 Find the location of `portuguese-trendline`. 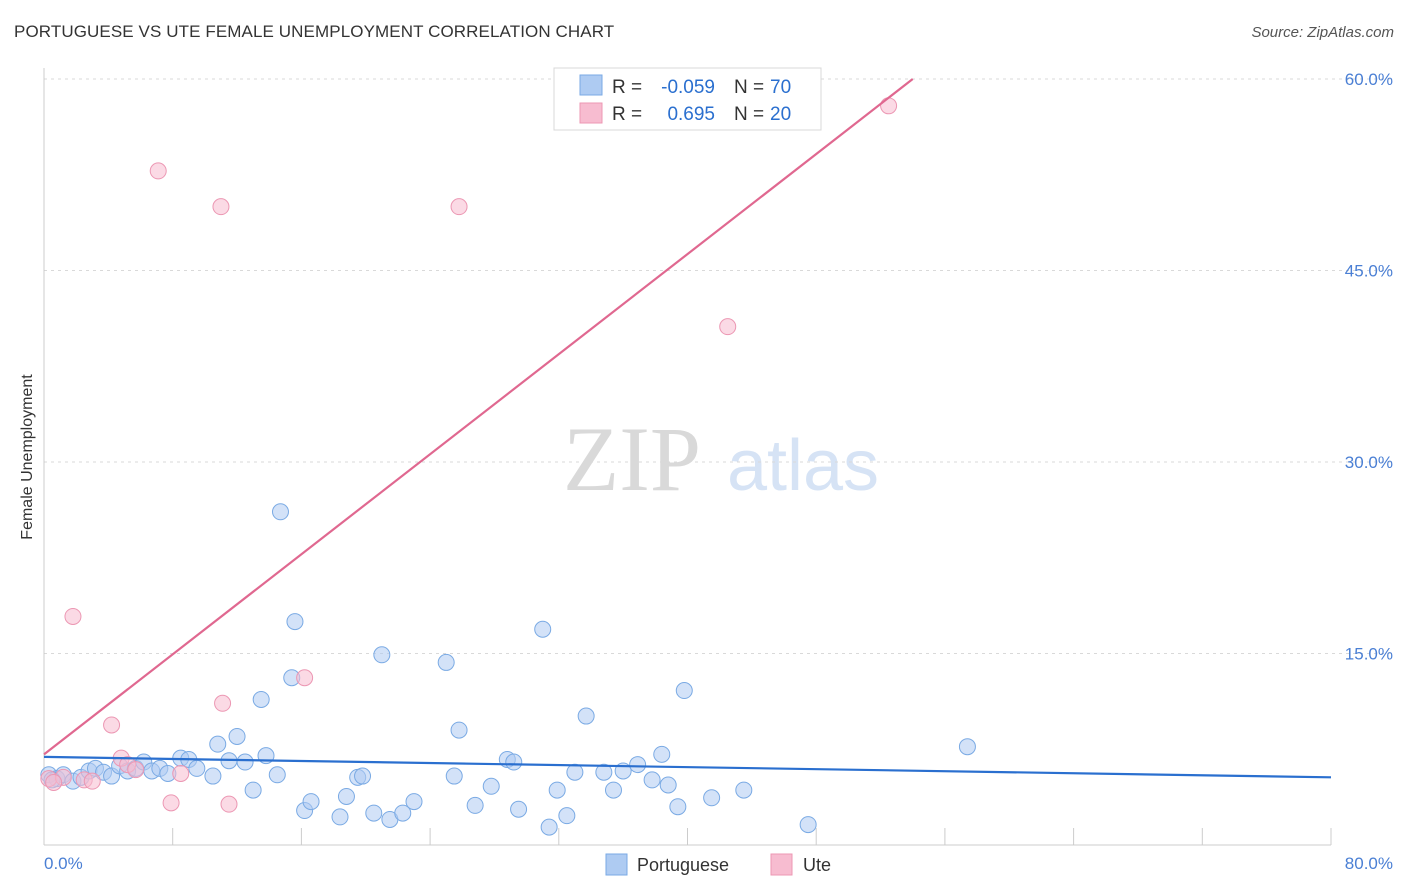

portuguese-trendline is located at coordinates (687, 767).